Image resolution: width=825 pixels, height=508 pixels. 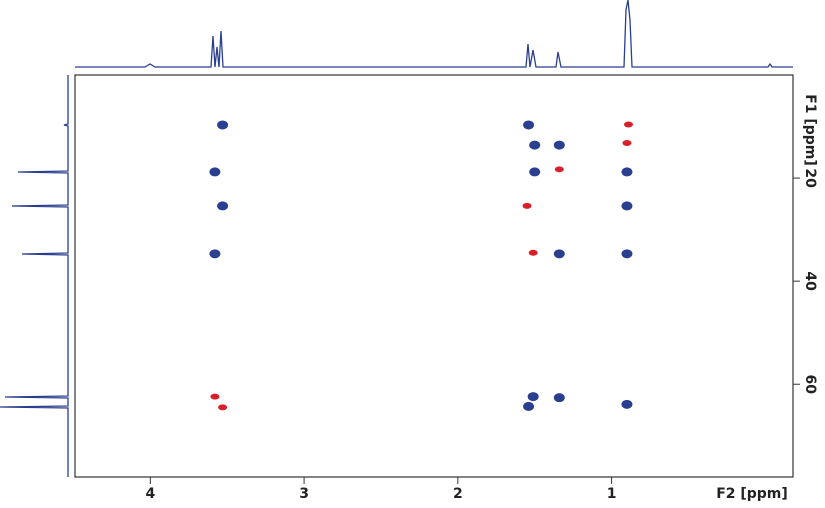 What do you see at coordinates (304, 494) in the screenshot?
I see `x-tick-label: 3` at bounding box center [304, 494].